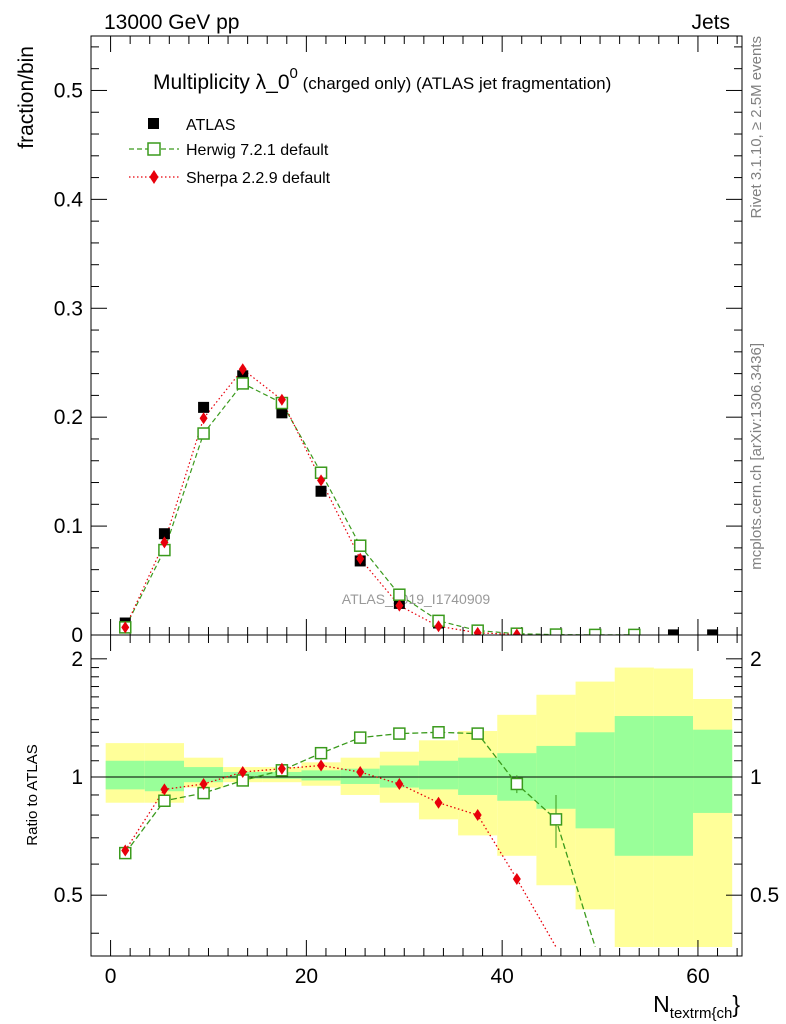 Image resolution: width=786 pixels, height=1024 pixels. What do you see at coordinates (68, 90) in the screenshot?
I see `main-ytick-label: 0.5` at bounding box center [68, 90].